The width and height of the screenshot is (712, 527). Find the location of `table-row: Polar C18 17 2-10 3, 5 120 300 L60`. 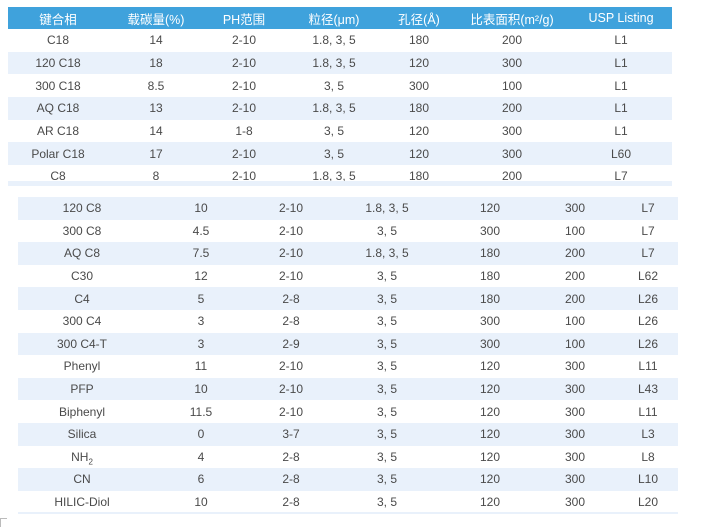

table-row: Polar C18 17 2-10 3, 5 120 300 L60 is located at coordinates (340, 154).